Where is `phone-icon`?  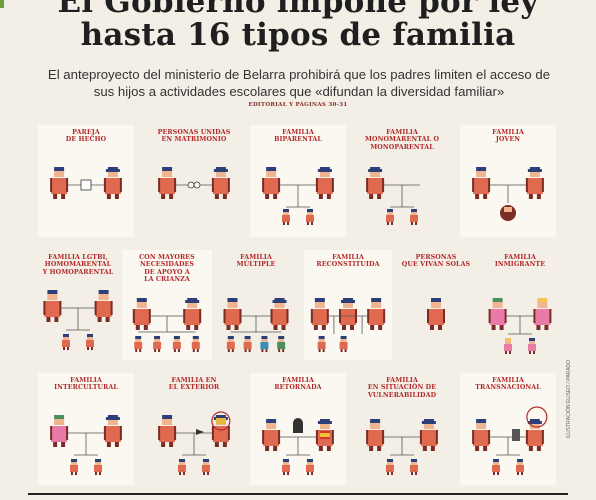
phone-icon is located at coordinates (516, 435).